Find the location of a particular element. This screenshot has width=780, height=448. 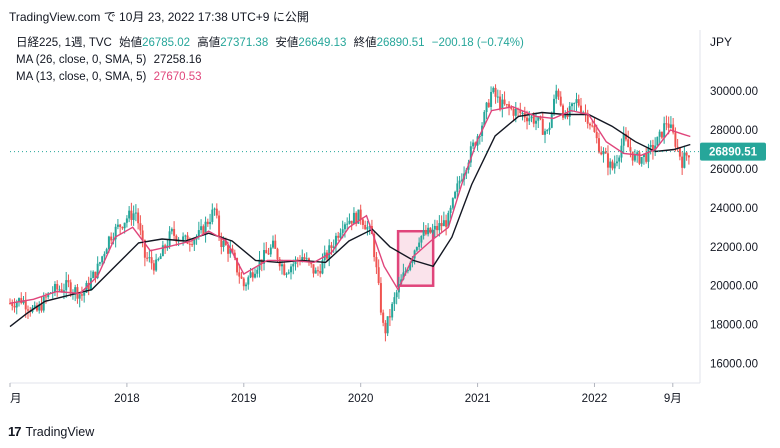

y-tick-label: 24000.00 is located at coordinates (734, 209).